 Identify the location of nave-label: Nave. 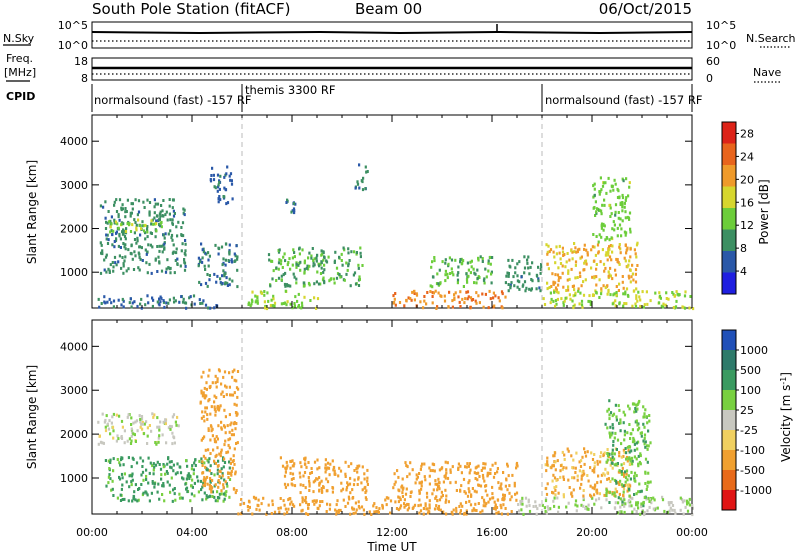
(767, 72).